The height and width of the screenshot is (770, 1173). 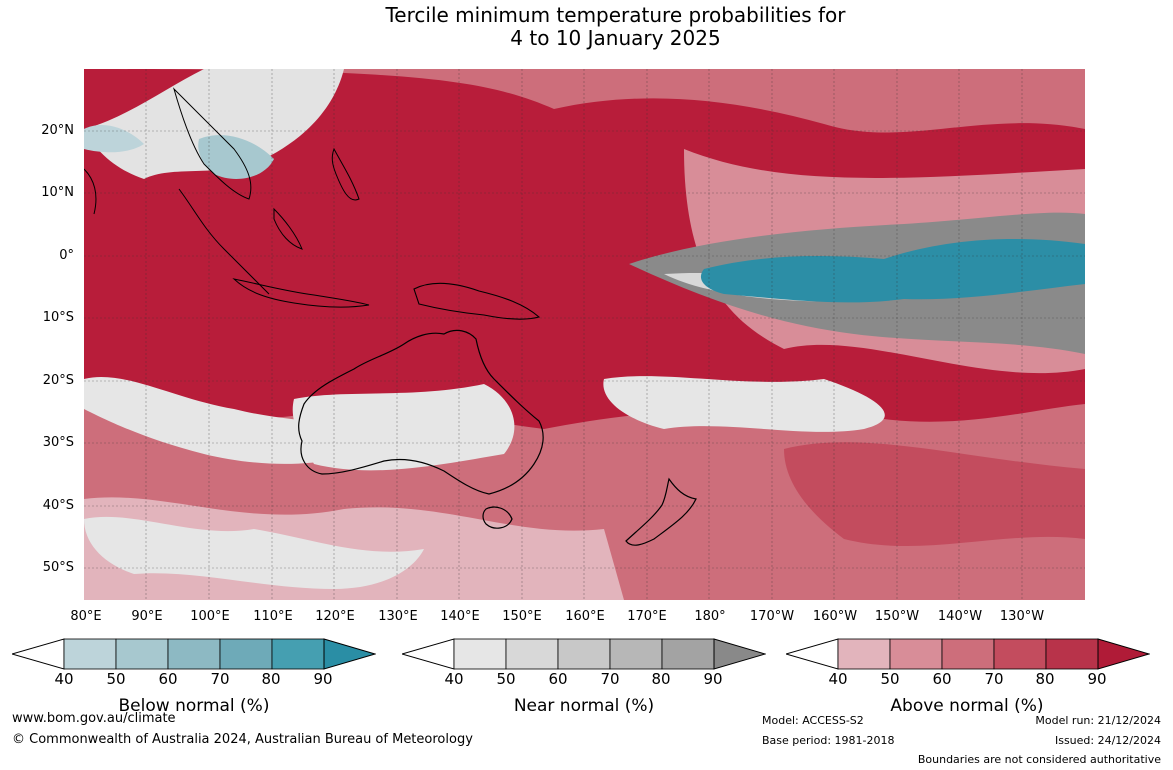 What do you see at coordinates (236, 157) in the screenshot?
I see `south-china-sea-below-region` at bounding box center [236, 157].